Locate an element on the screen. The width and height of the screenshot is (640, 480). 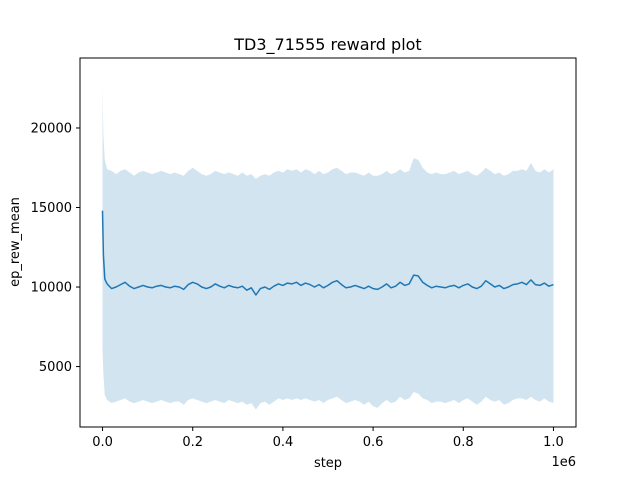
y-tick-label: 10000 is located at coordinates (51, 288).